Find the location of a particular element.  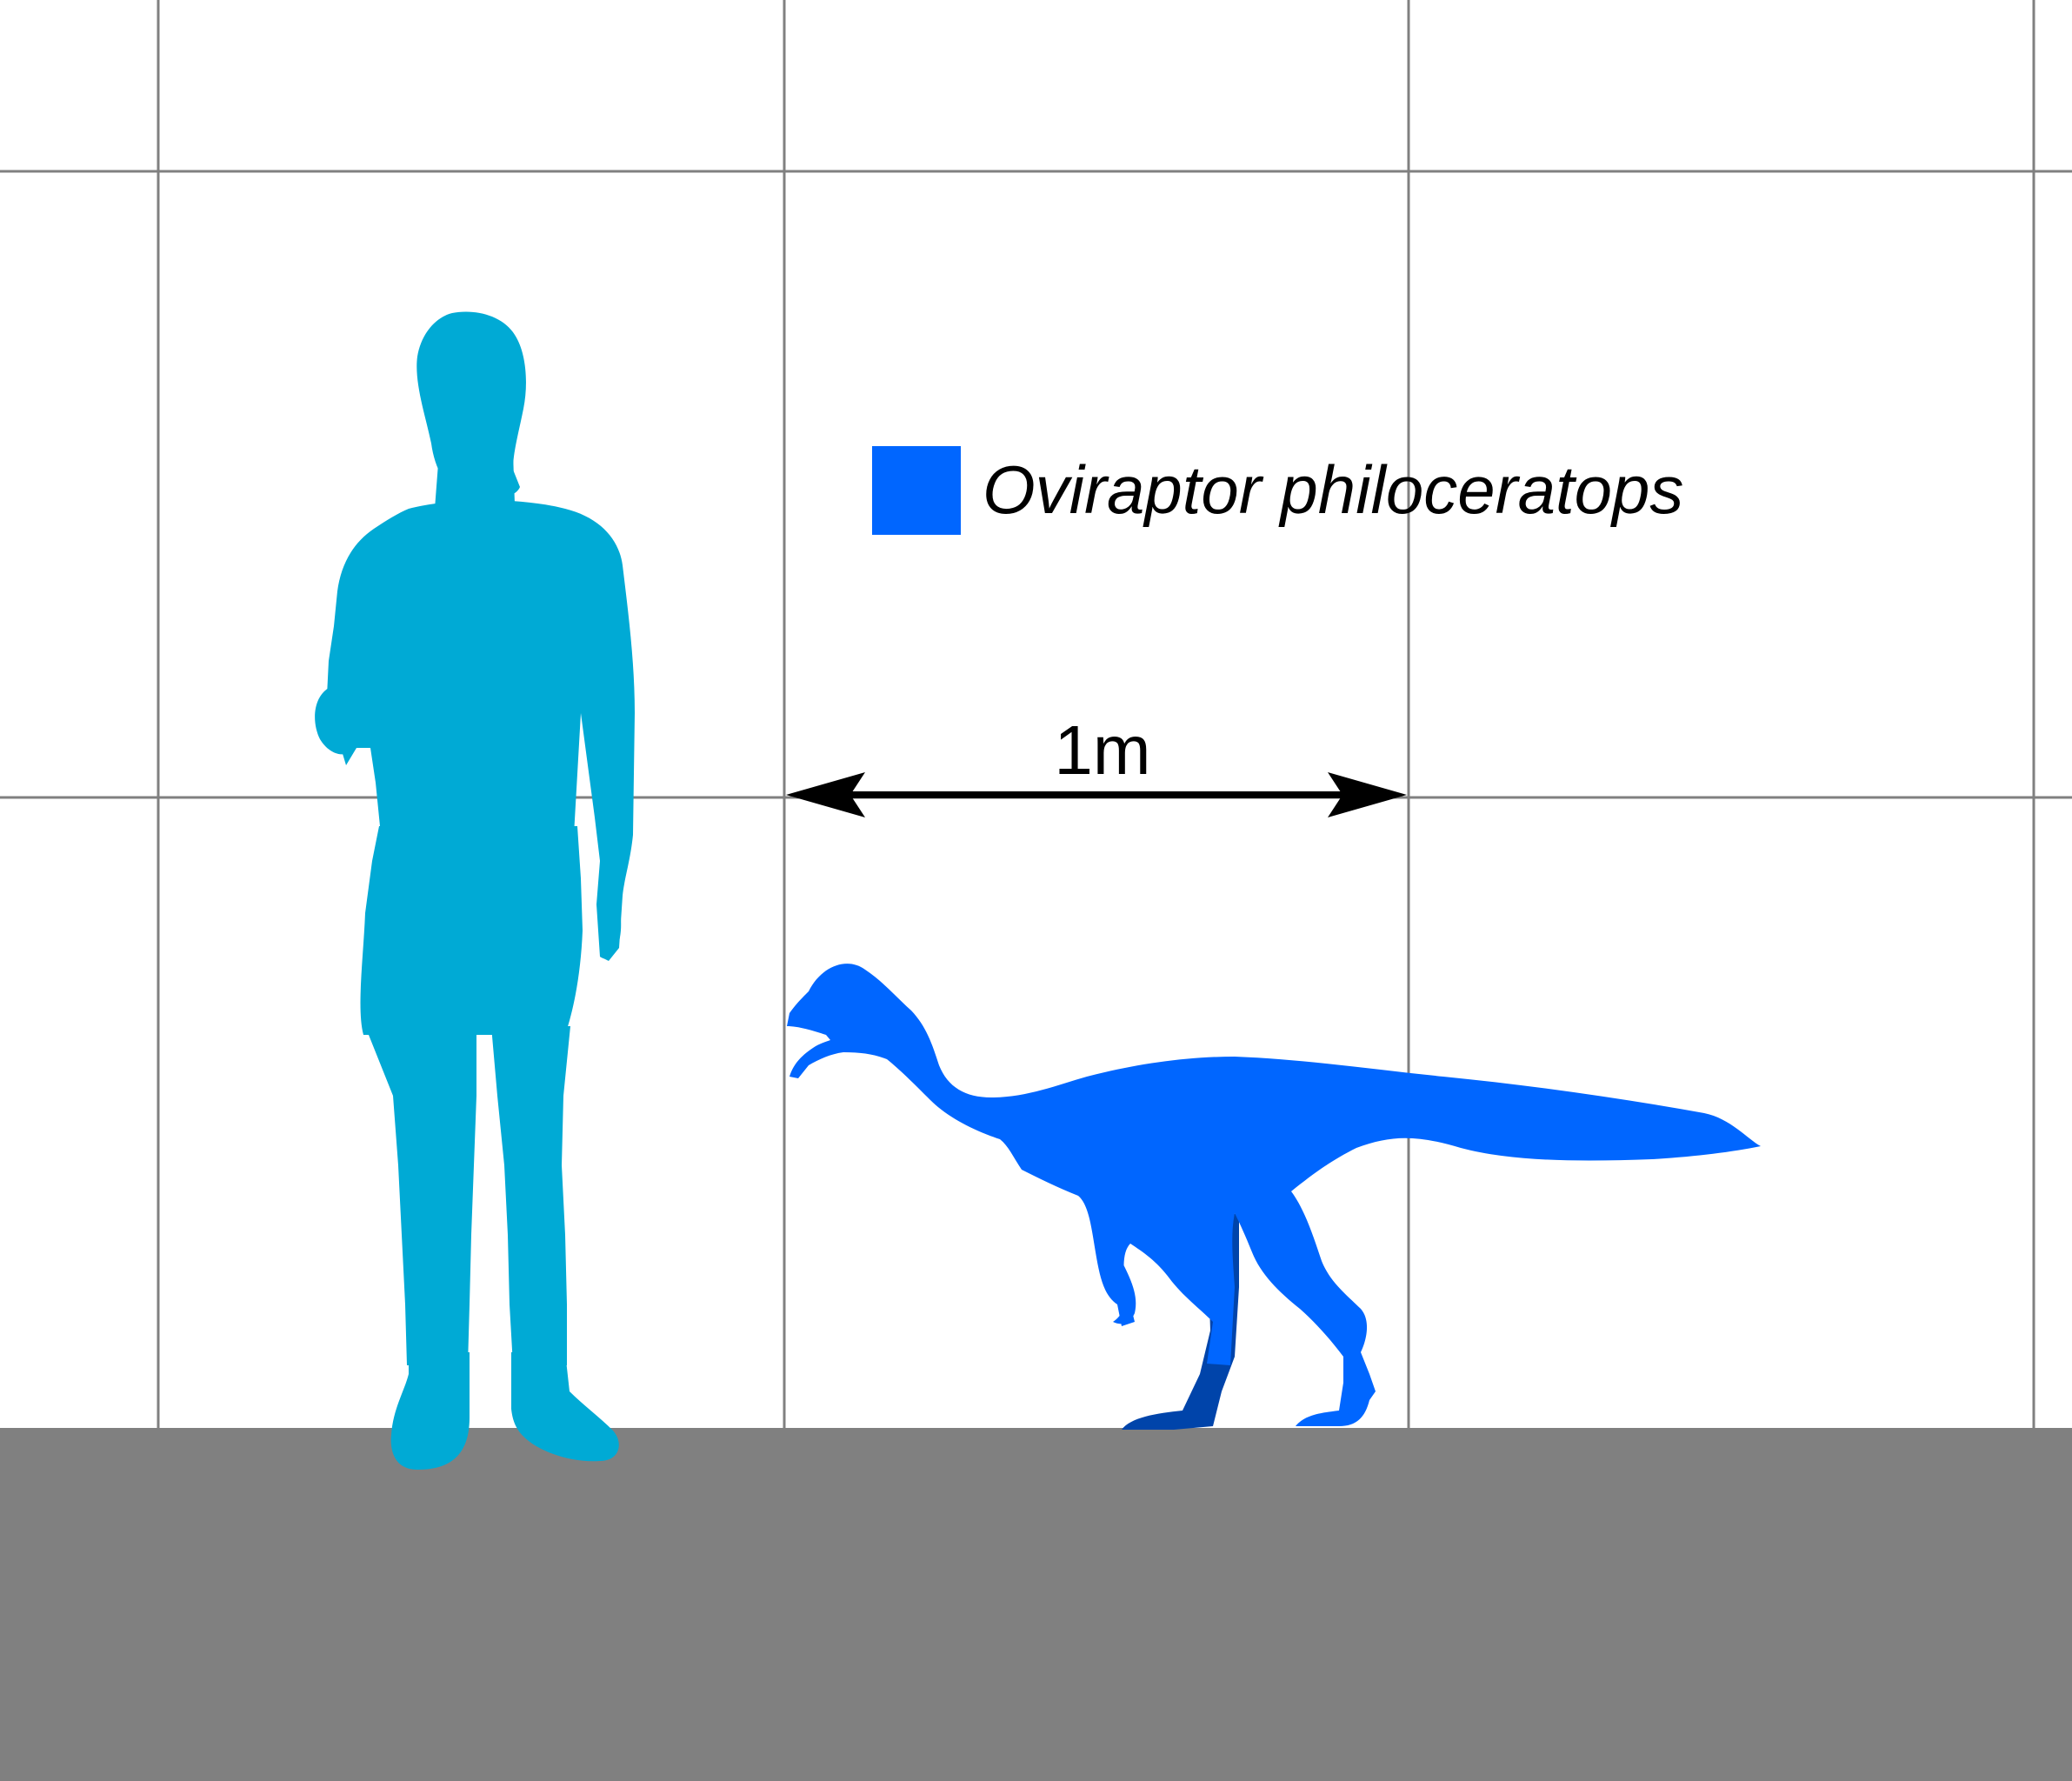

legend-swatch is located at coordinates (916, 491).